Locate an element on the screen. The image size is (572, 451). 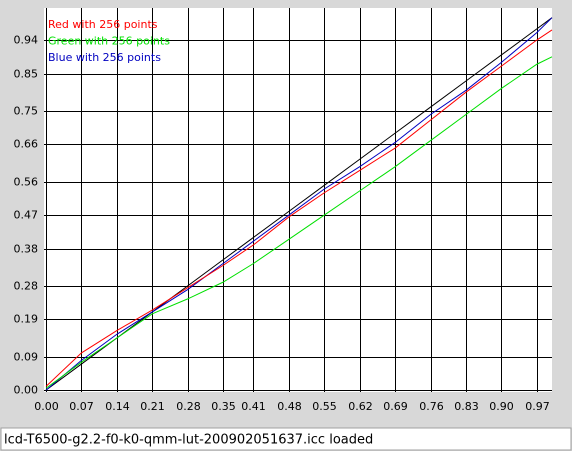
x-tick-label: 0.35 is located at coordinates (223, 406).